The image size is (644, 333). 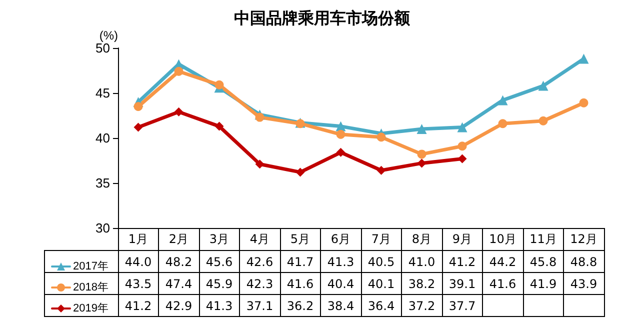 What do you see at coordinates (462, 239) in the screenshot?
I see `x-tick-label: 9月` at bounding box center [462, 239].